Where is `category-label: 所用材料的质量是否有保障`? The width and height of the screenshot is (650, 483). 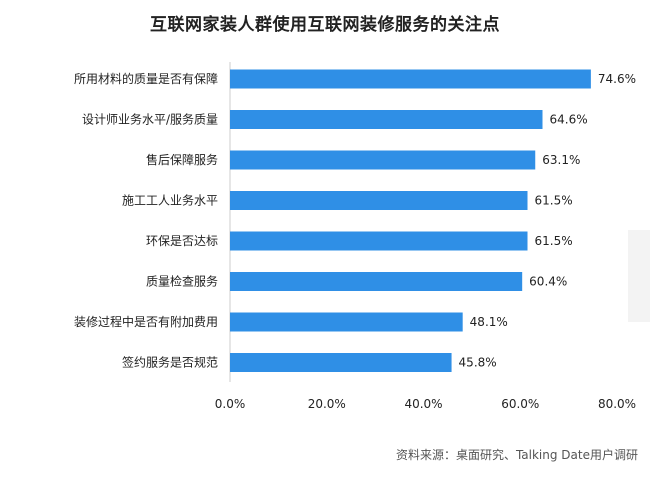
category-label: 所用材料的质量是否有保障 is located at coordinates (146, 78).